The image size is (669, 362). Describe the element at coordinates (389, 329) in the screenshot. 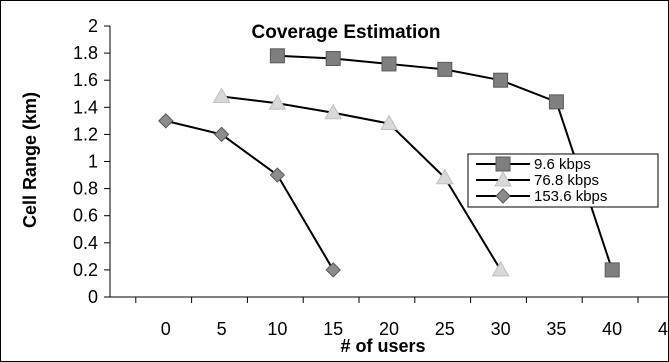

I see `x-tick-label: 20` at that location.